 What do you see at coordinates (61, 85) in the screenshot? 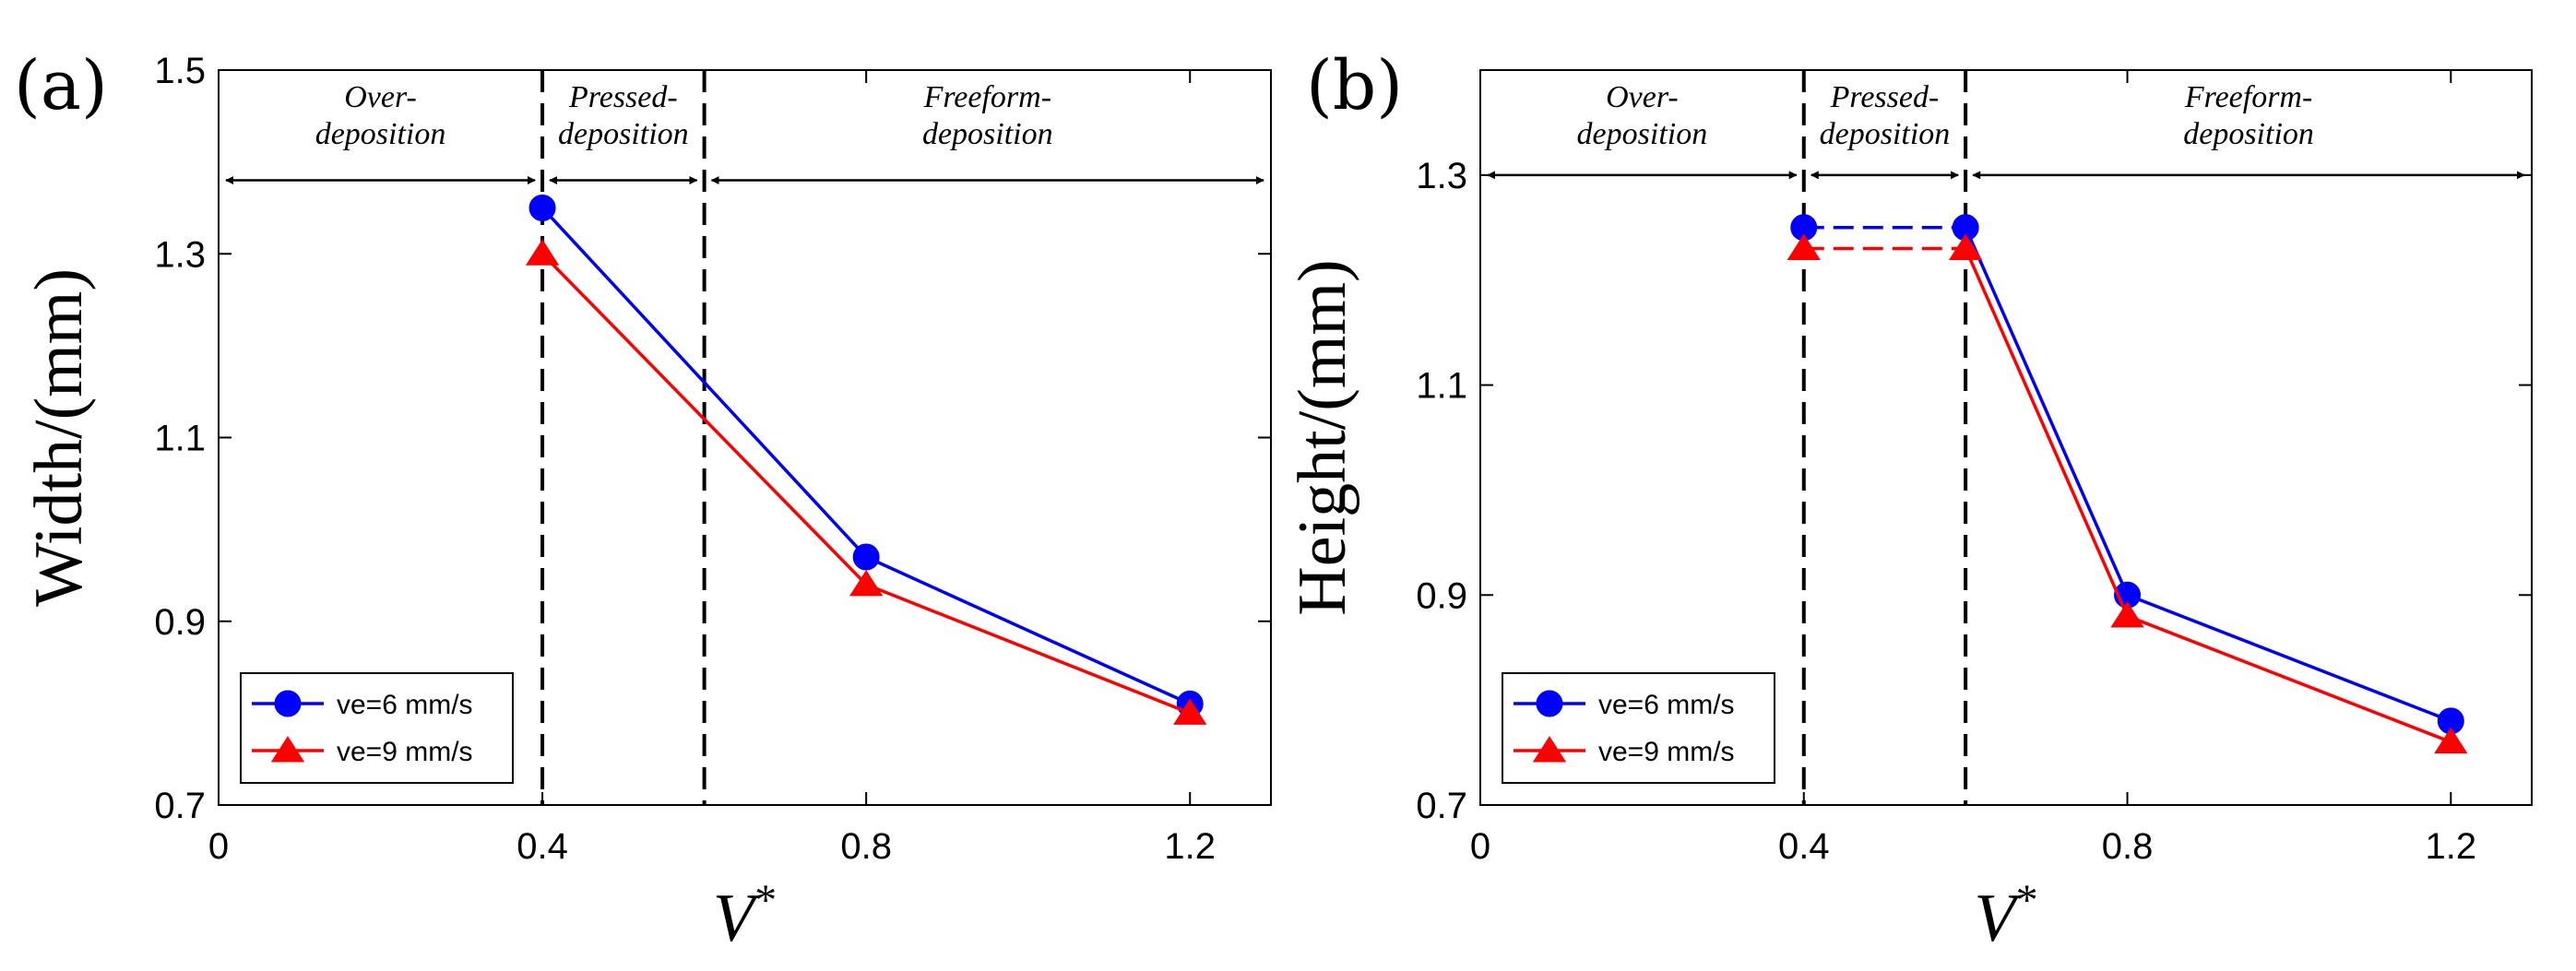
I see `panel-label: (a)` at bounding box center [61, 85].